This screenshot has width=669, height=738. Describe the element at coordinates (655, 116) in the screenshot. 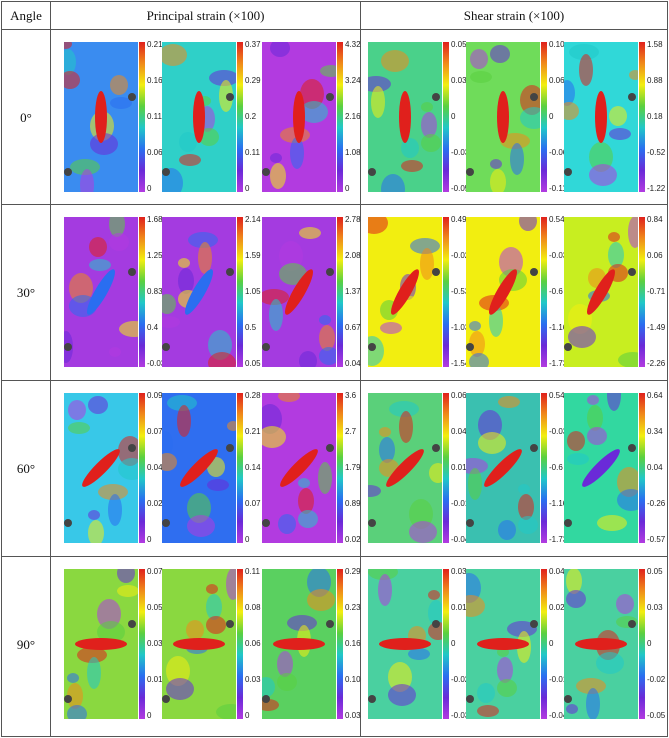

I see `colorbar-tick-label: 0.18` at that location.